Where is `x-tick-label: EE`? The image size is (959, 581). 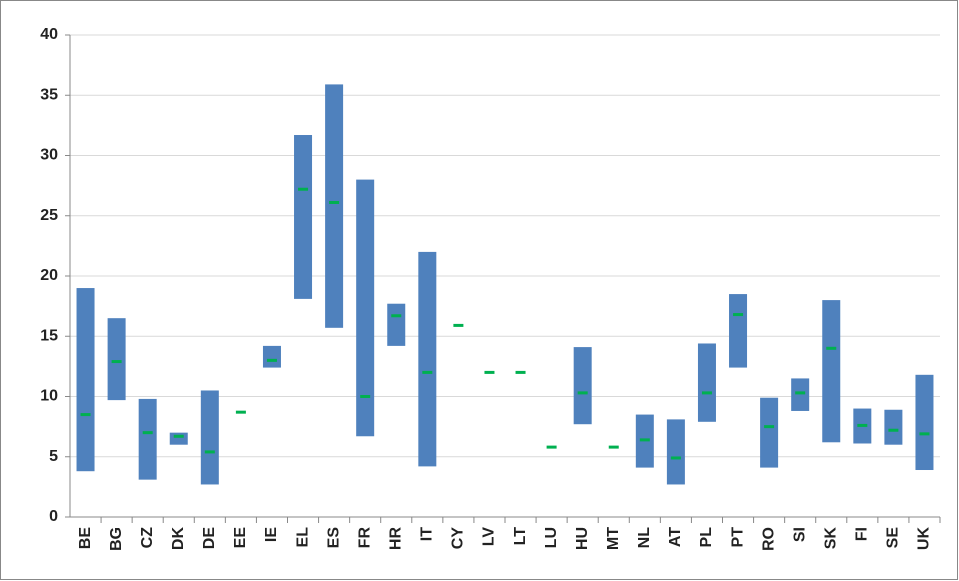 x-tick-label: EE is located at coordinates (240, 538).